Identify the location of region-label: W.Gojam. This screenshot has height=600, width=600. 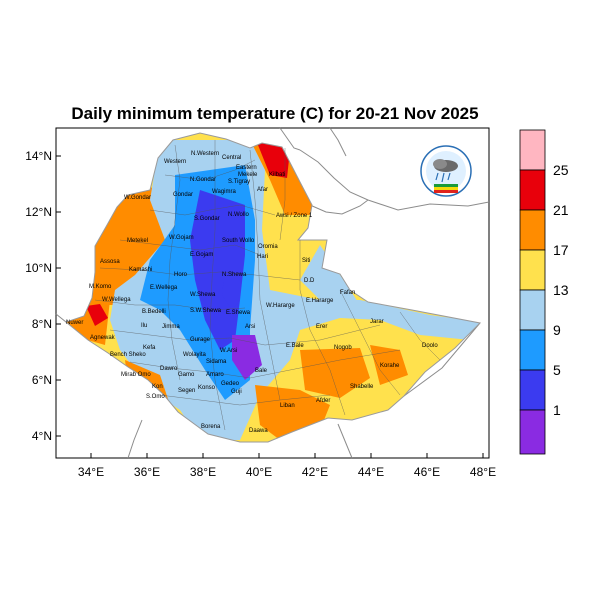
(181, 238).